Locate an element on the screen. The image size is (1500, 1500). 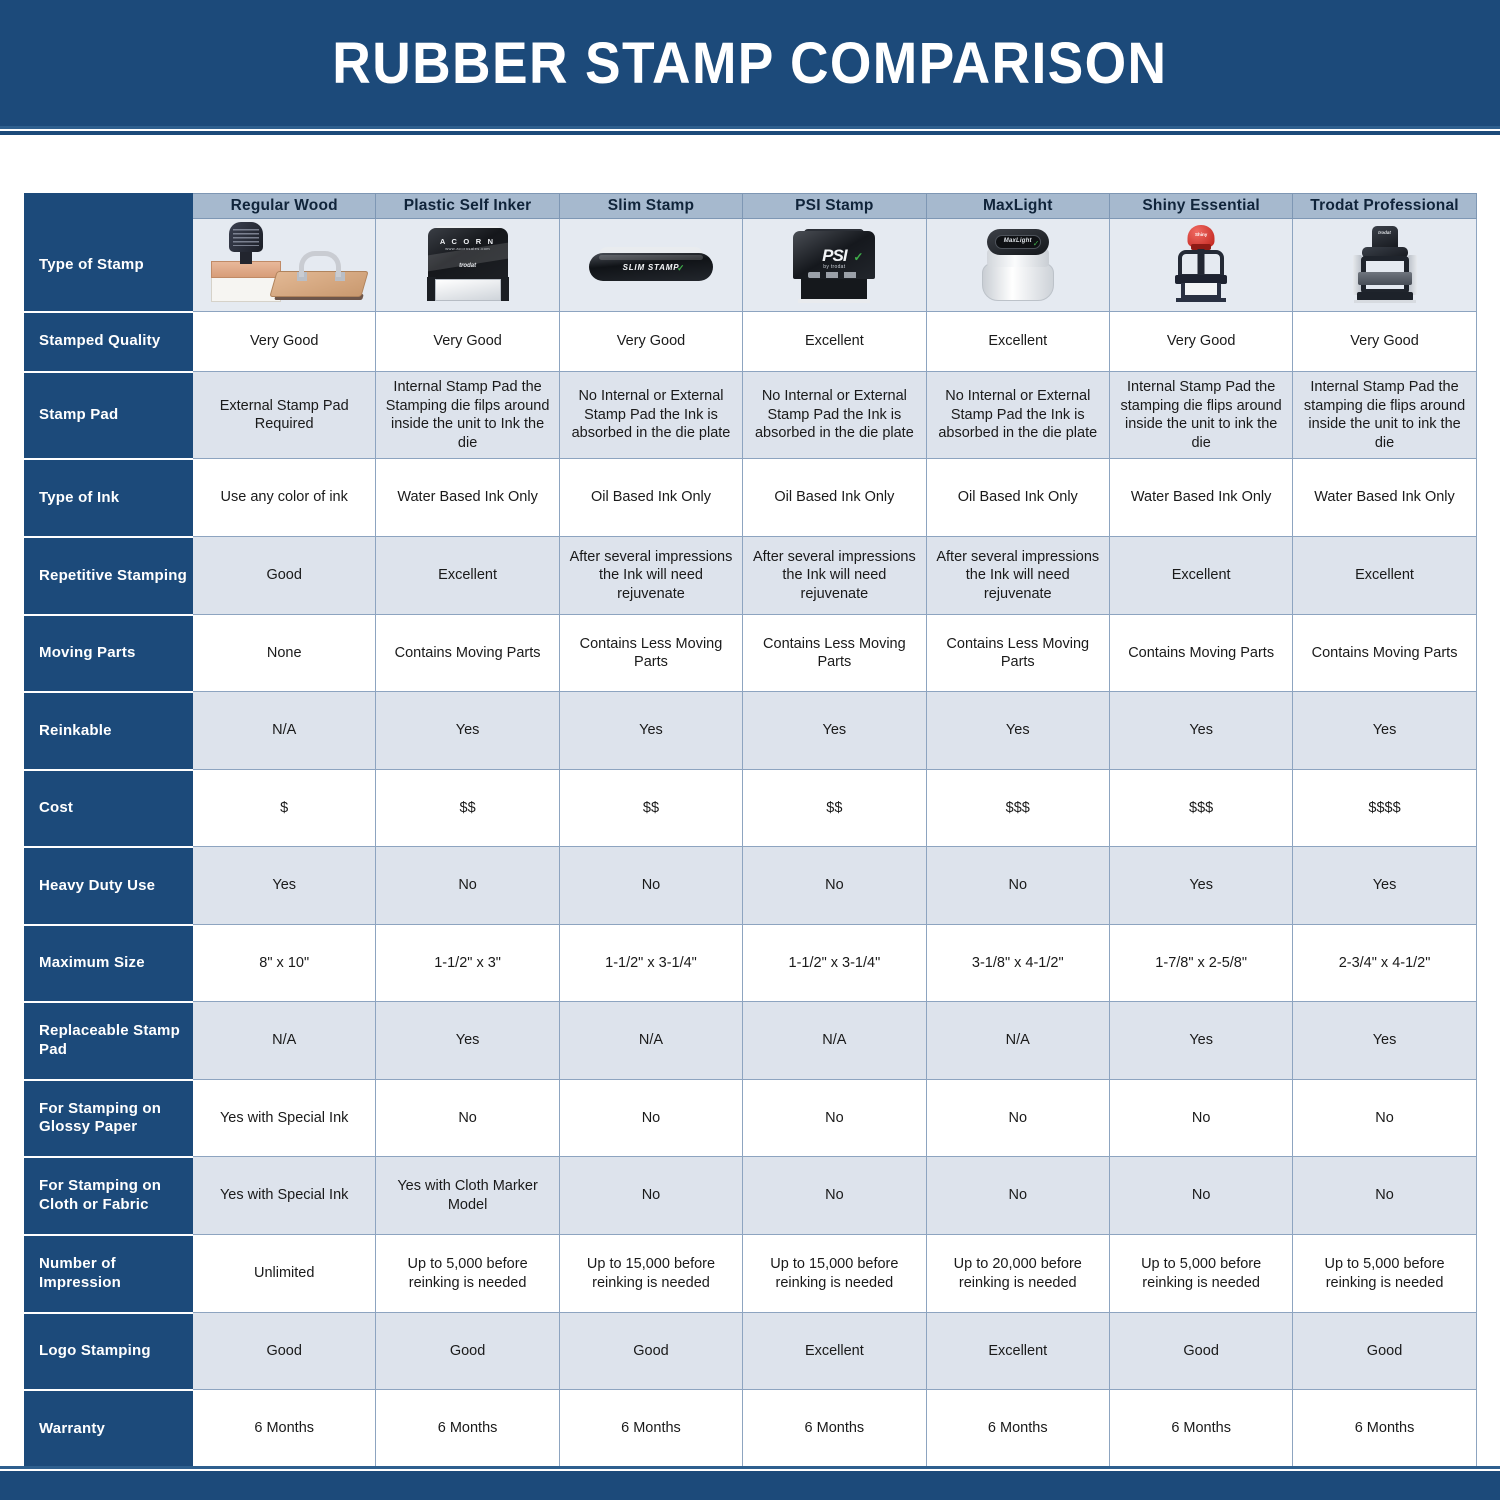
table-cell-psi_stamp: Up to 15,000 before reinking is needed is located at coordinates (834, 1274).